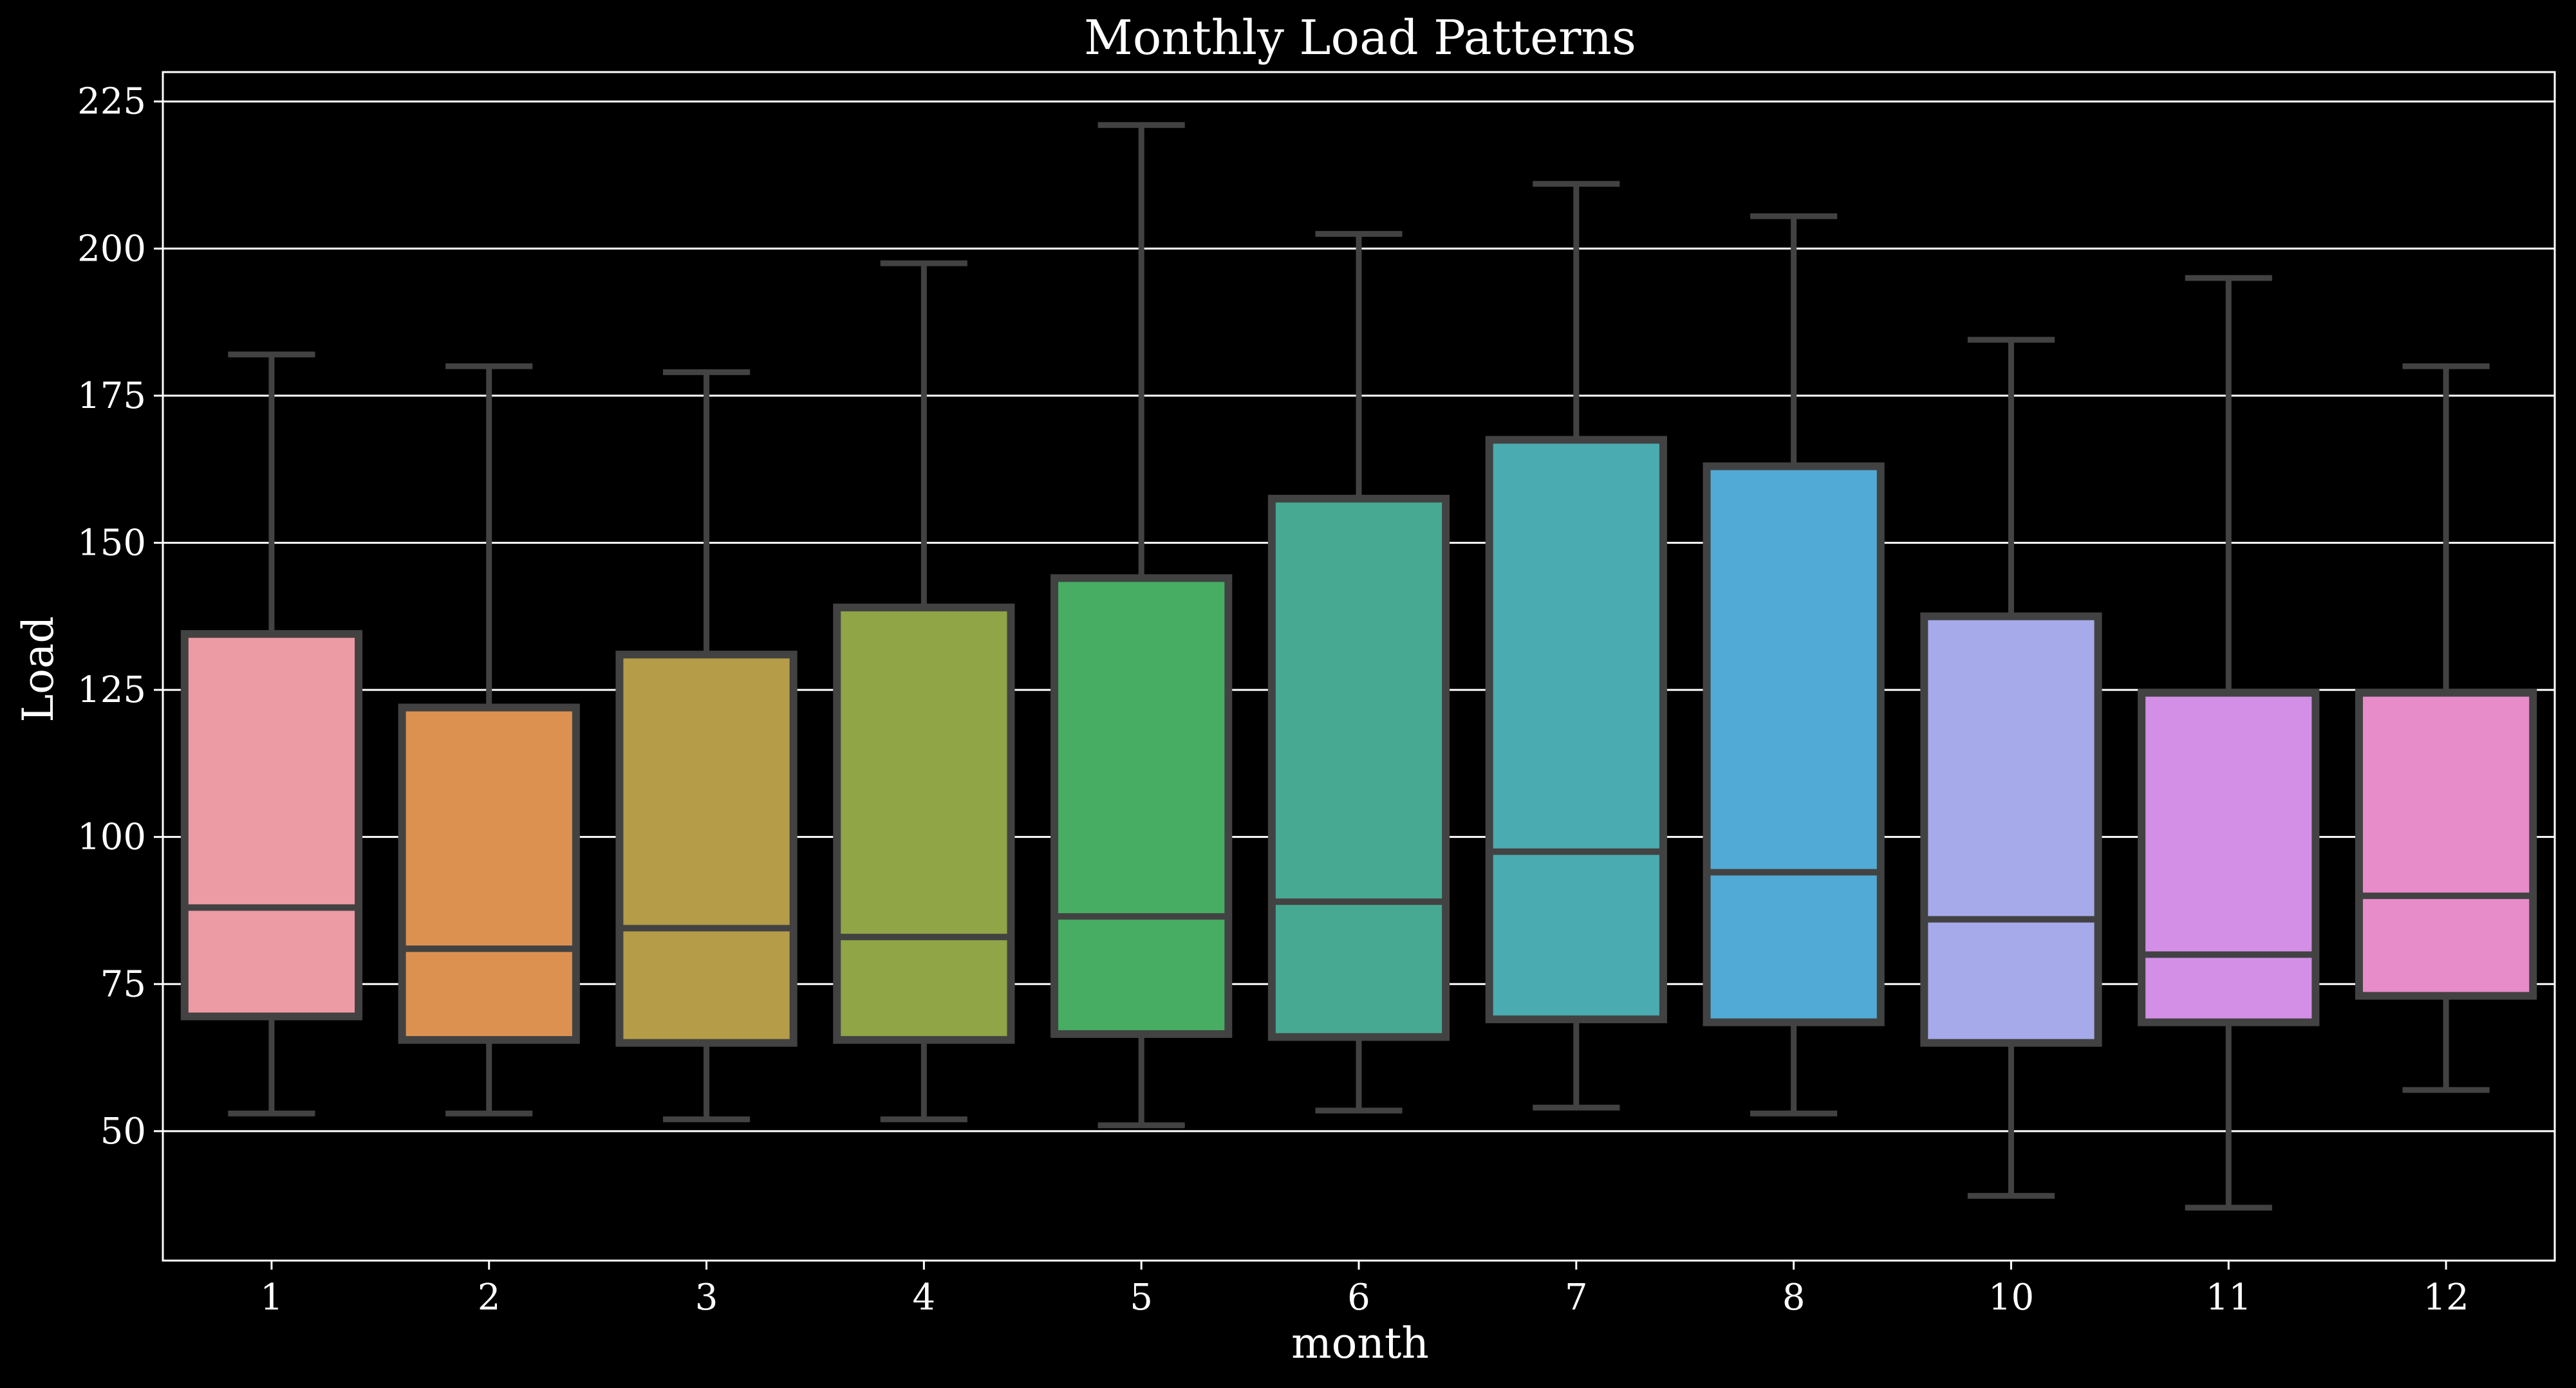  What do you see at coordinates (123, 984) in the screenshot?
I see `y-tick-label-75: 75` at bounding box center [123, 984].